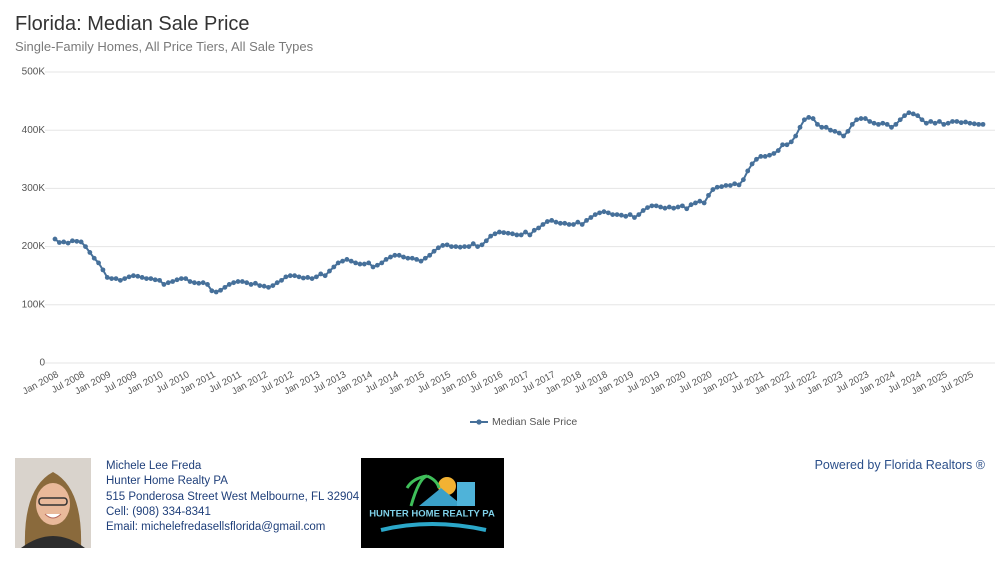  What do you see at coordinates (158, 511) in the screenshot?
I see `agent-phone: Cell: (908) 334-8341` at bounding box center [158, 511].